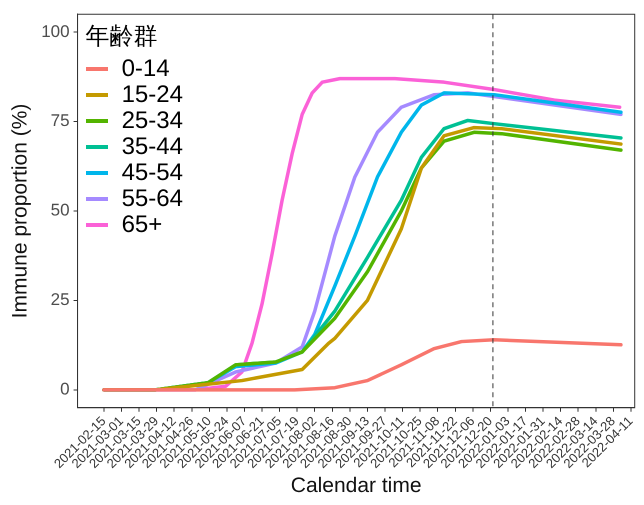  Describe the element at coordinates (60, 120) in the screenshot. I see `y-tick-label: 75` at that location.